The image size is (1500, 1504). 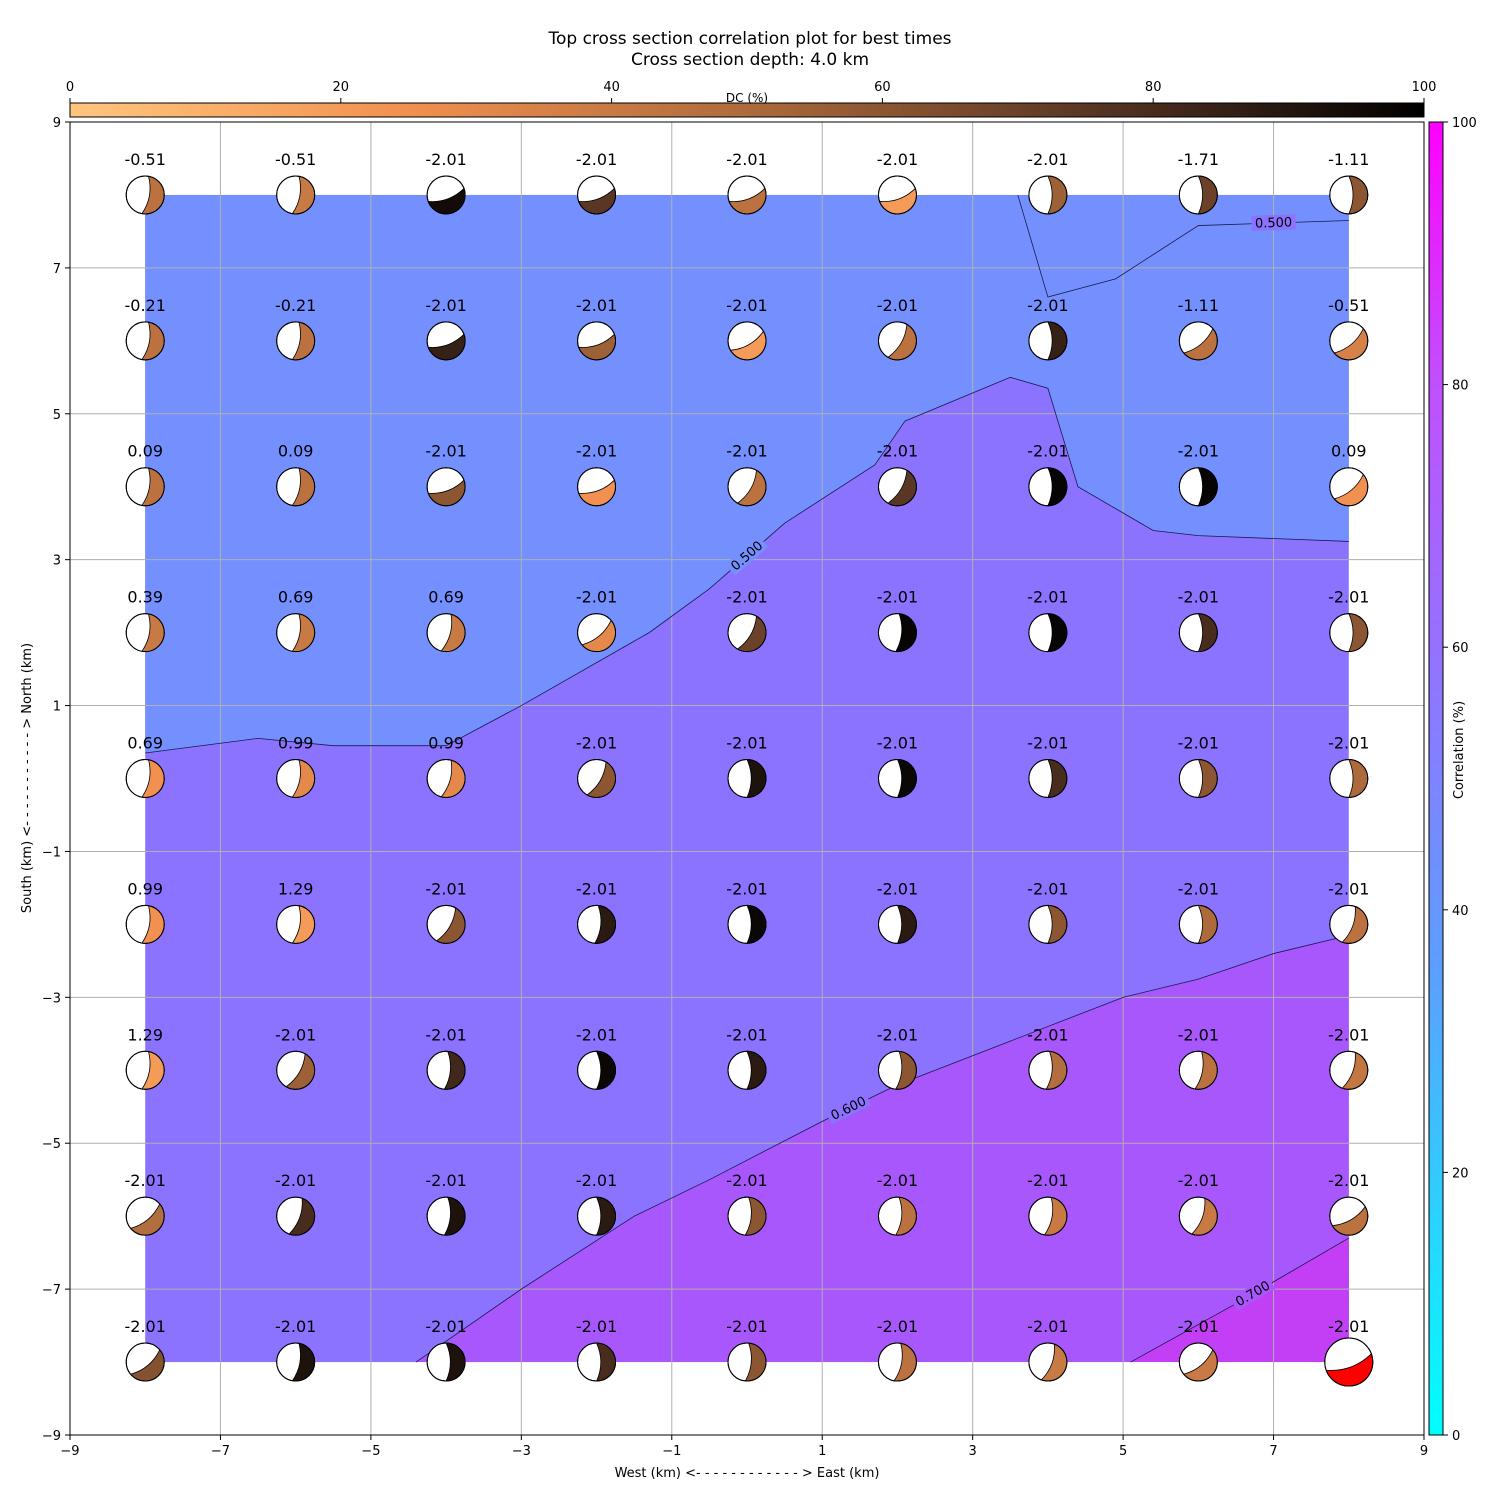 What do you see at coordinates (296, 888) in the screenshot?
I see `point-value-label: 1.29` at bounding box center [296, 888].